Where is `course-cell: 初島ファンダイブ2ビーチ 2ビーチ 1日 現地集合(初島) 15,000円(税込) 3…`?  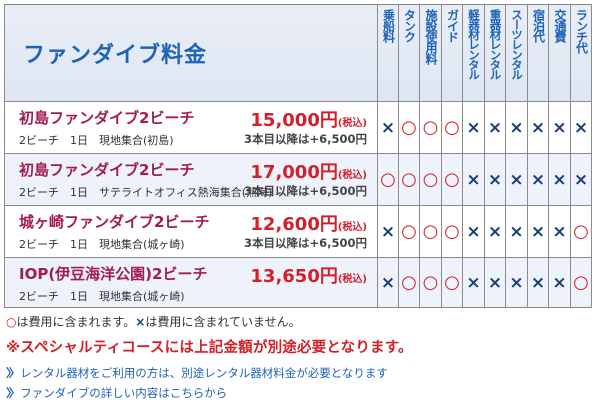
course-cell: 初島ファンダイブ2ビーチ 2ビーチ 1日 現地集合(初島) 15,000円(税込) 3… is located at coordinates (191, 127).